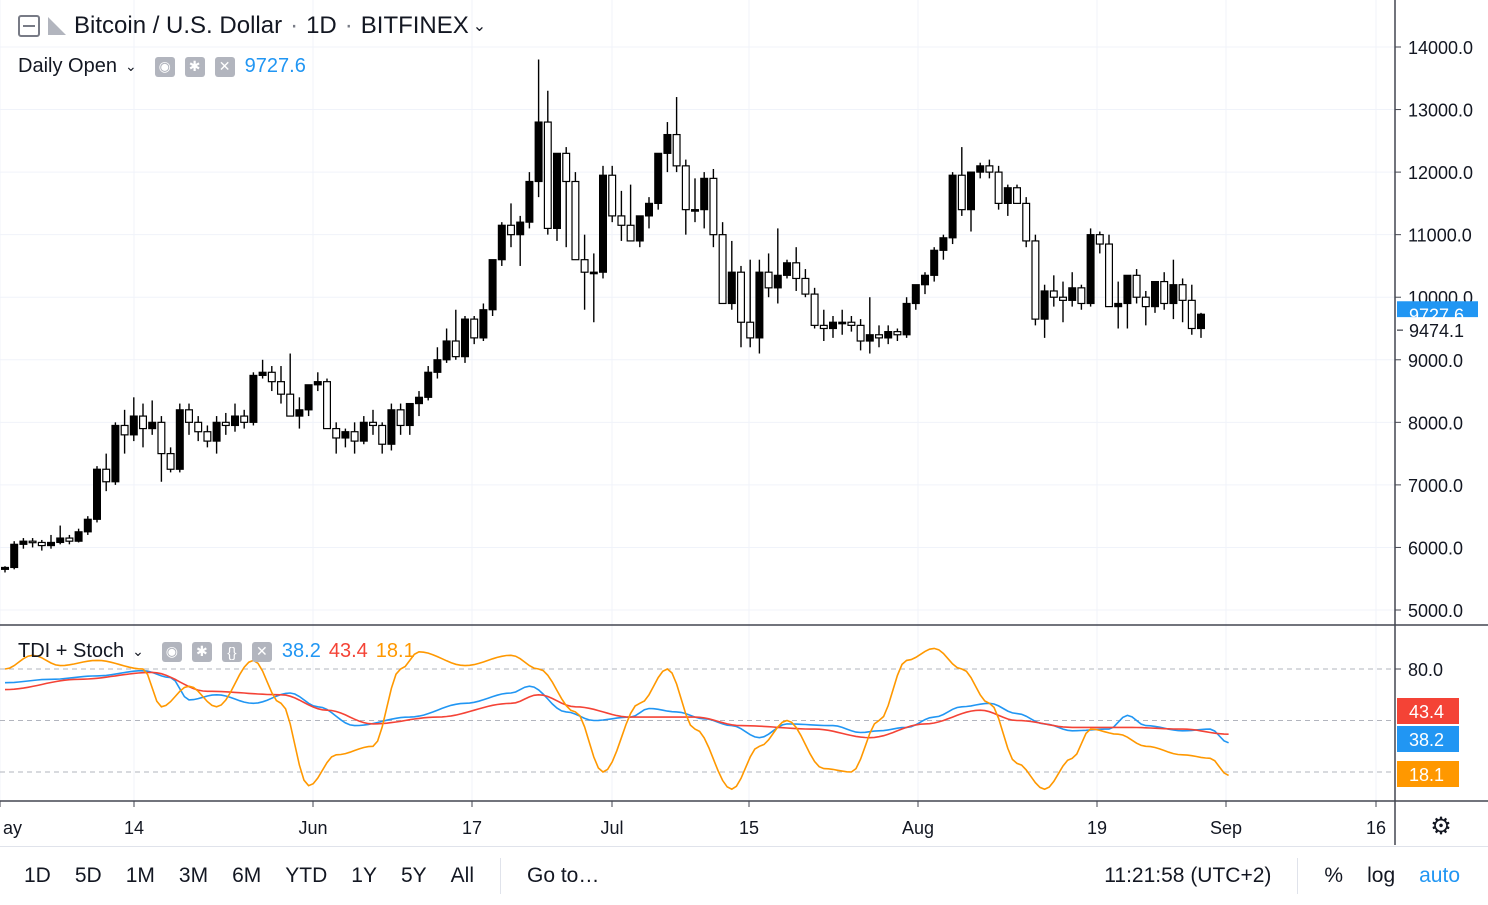 This screenshot has width=1488, height=905. What do you see at coordinates (140, 875) in the screenshot?
I see `range-1m-button: 1M` at bounding box center [140, 875].